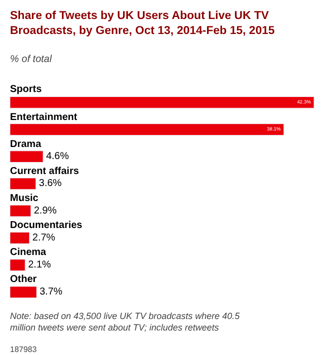 The width and height of the screenshot is (324, 355). I want to click on data-label: 2.7%, so click(44, 238).